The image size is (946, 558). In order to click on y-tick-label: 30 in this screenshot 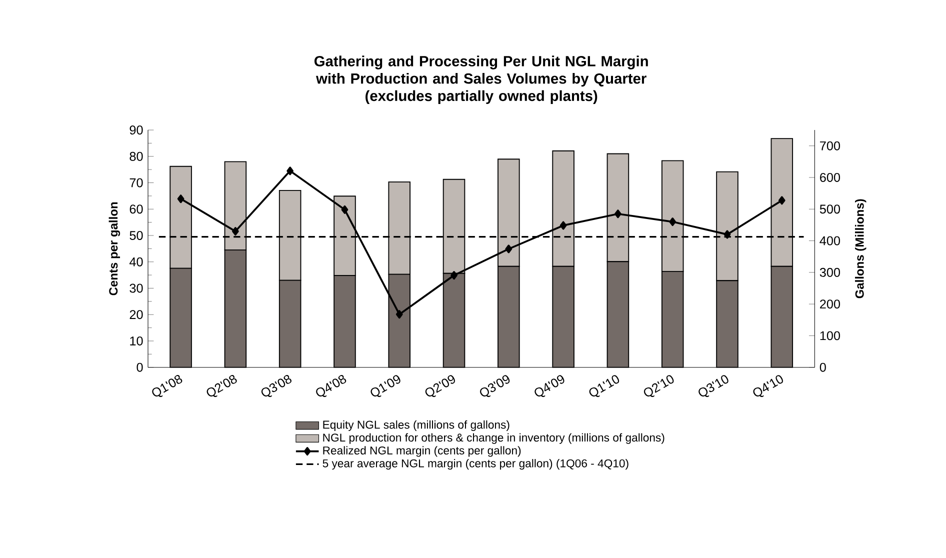, I will do `click(136, 288)`.